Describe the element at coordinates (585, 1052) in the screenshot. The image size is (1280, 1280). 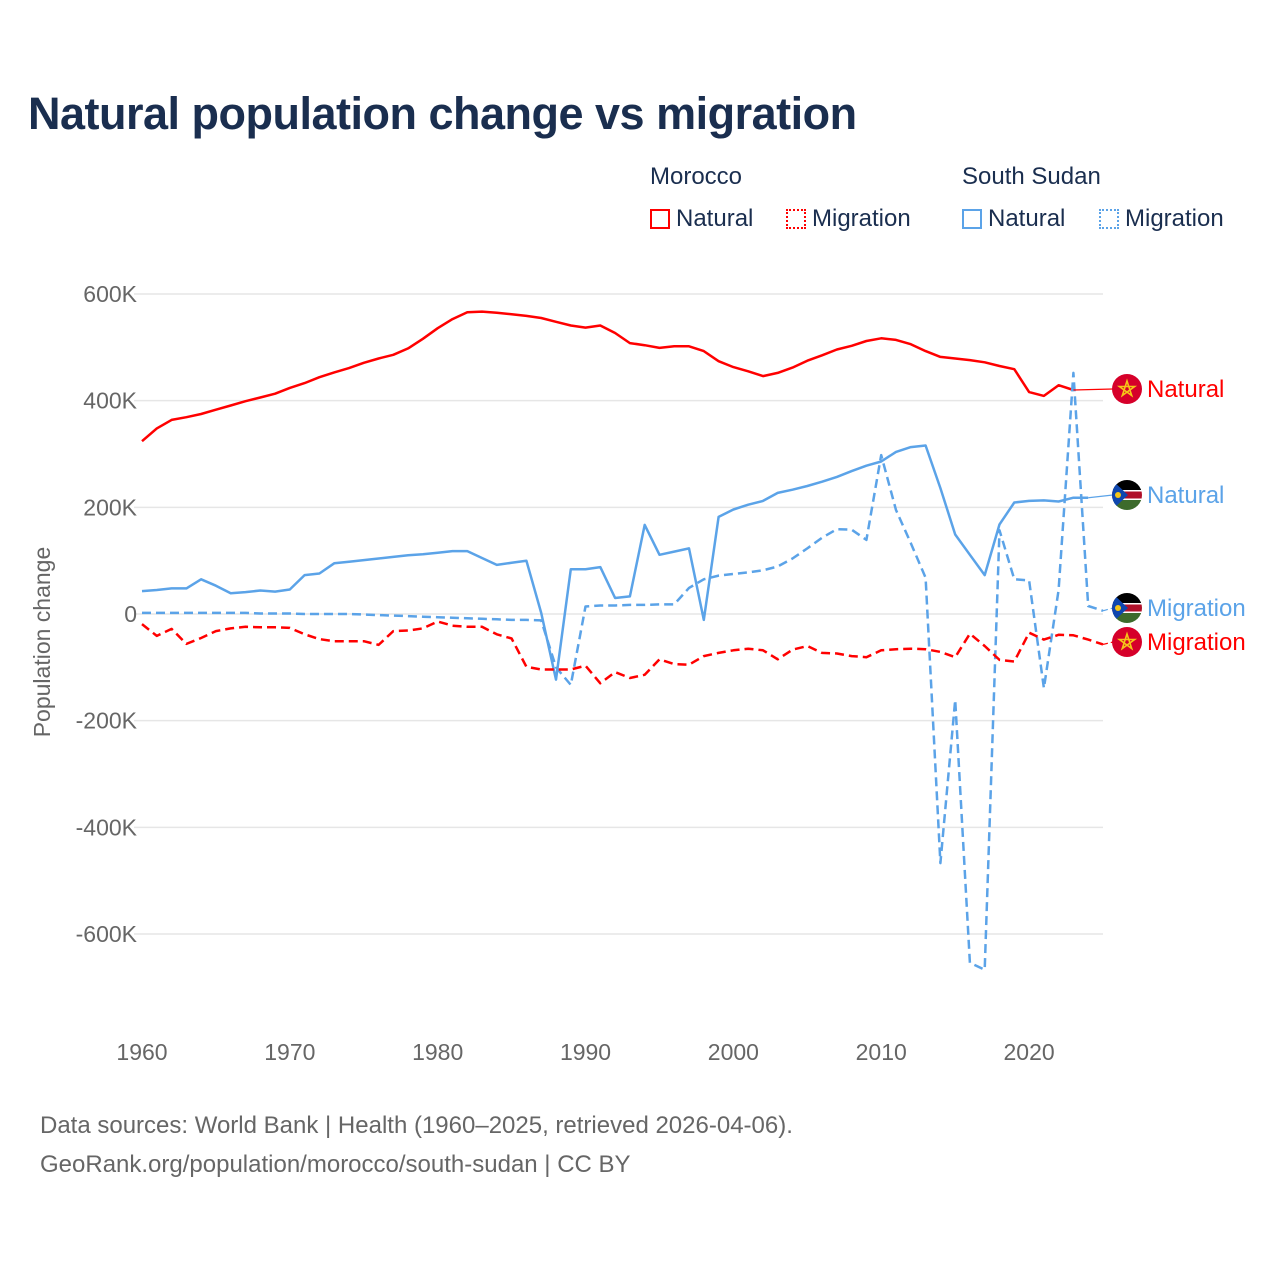
I see `x-tick-label: 1990` at that location.